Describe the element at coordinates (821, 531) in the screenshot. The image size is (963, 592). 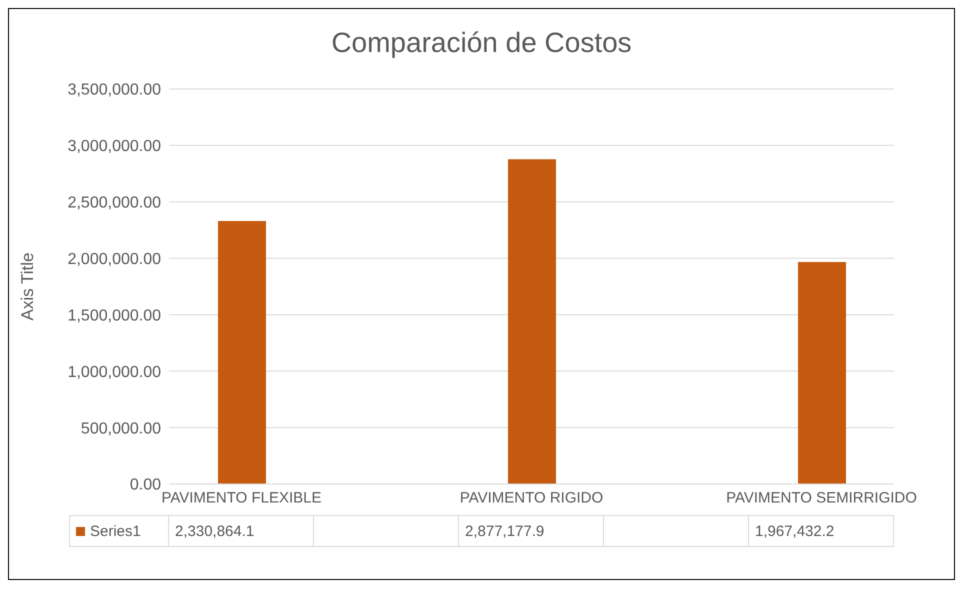
I see `data-label: 1,967,432.2` at that location.